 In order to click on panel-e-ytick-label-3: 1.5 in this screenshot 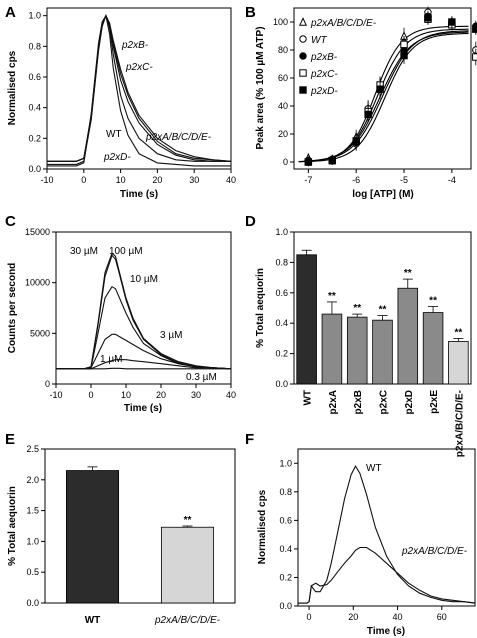, I will do `click(32, 511)`.